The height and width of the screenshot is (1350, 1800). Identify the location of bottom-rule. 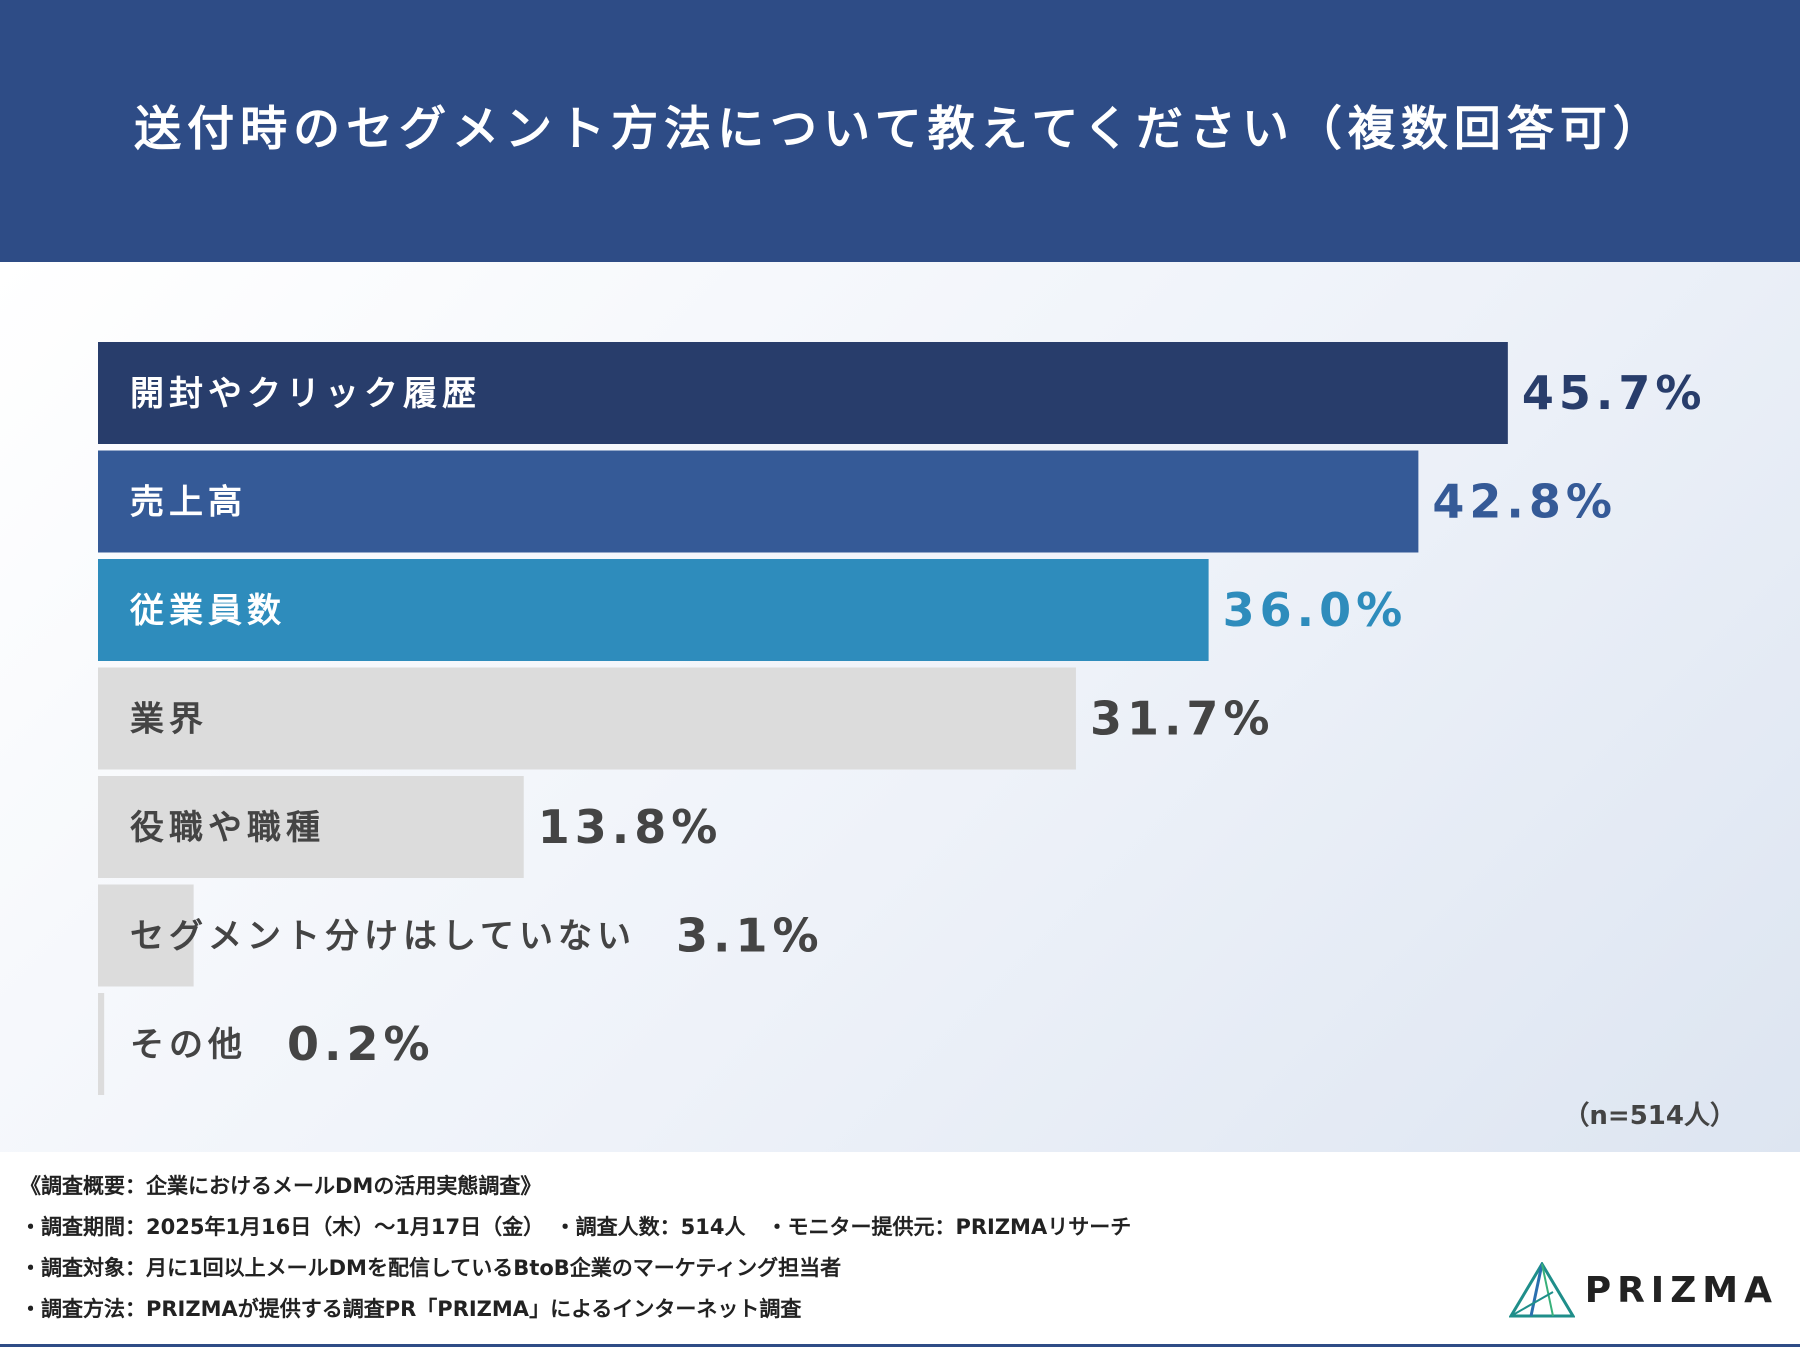
(900, 1345).